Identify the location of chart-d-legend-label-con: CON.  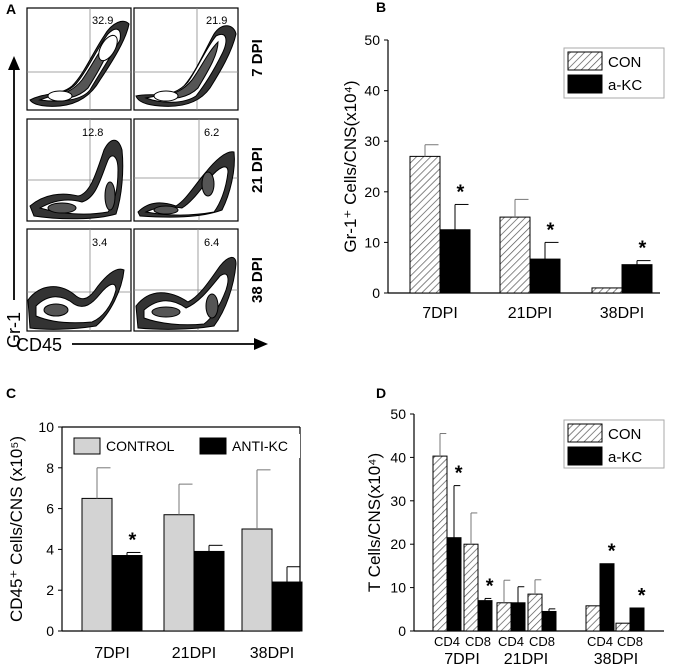
(624, 434).